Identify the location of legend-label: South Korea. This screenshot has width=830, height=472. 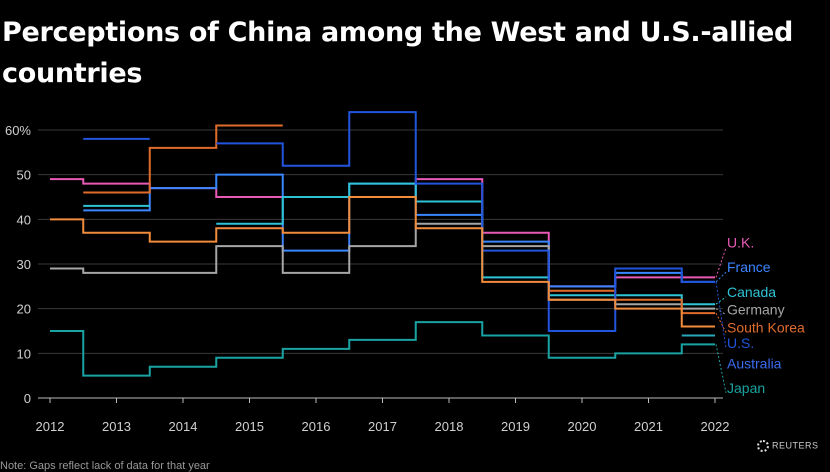
(766, 328).